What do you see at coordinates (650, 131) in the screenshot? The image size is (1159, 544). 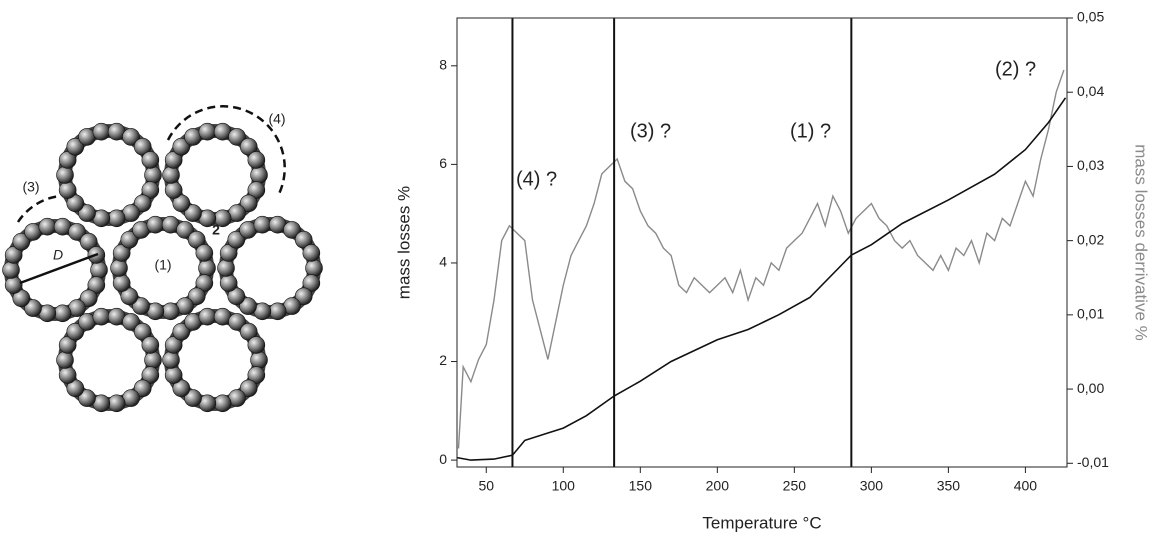 I see `annotation: (3) ?` at bounding box center [650, 131].